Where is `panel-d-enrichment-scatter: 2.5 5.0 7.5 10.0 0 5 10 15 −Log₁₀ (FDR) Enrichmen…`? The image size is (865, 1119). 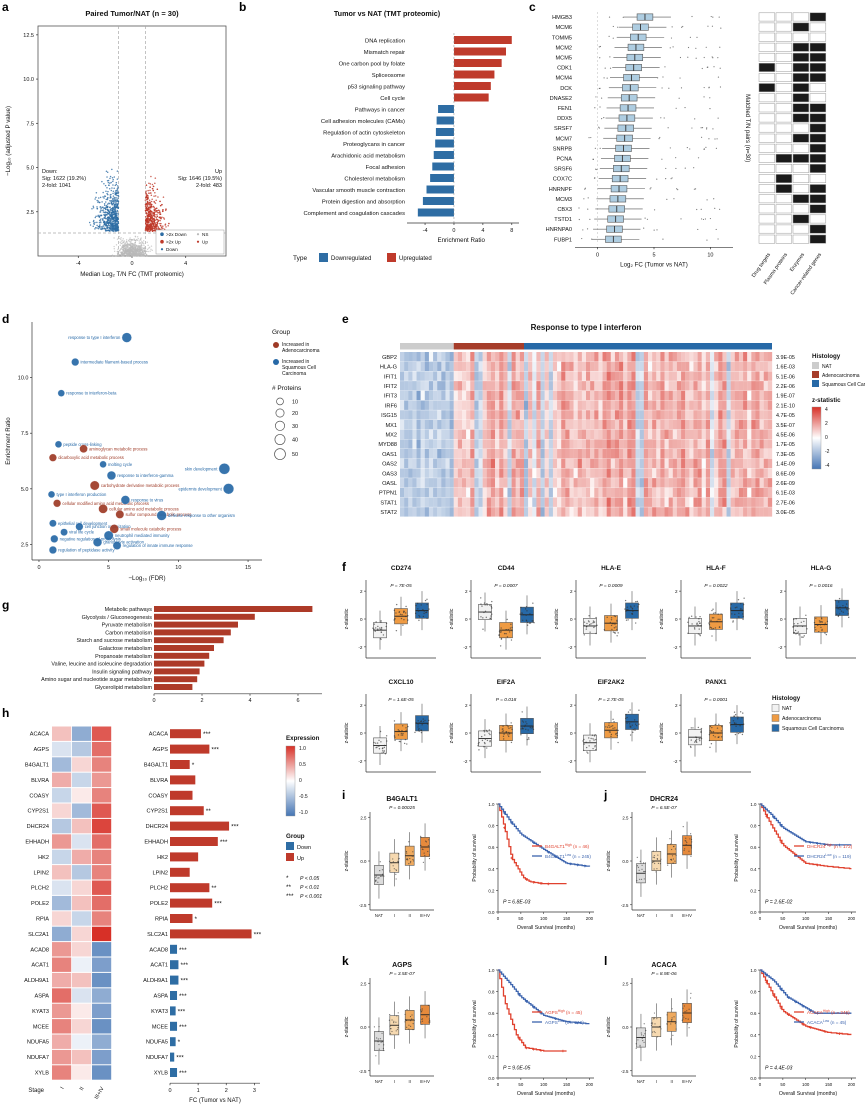
panel-d-enrichment-scatter: 2.5 5.0 7.5 10.0 0 5 10 15 −Log₁₀ (FDR) Enrichmen… is located at coordinates (162, 452).